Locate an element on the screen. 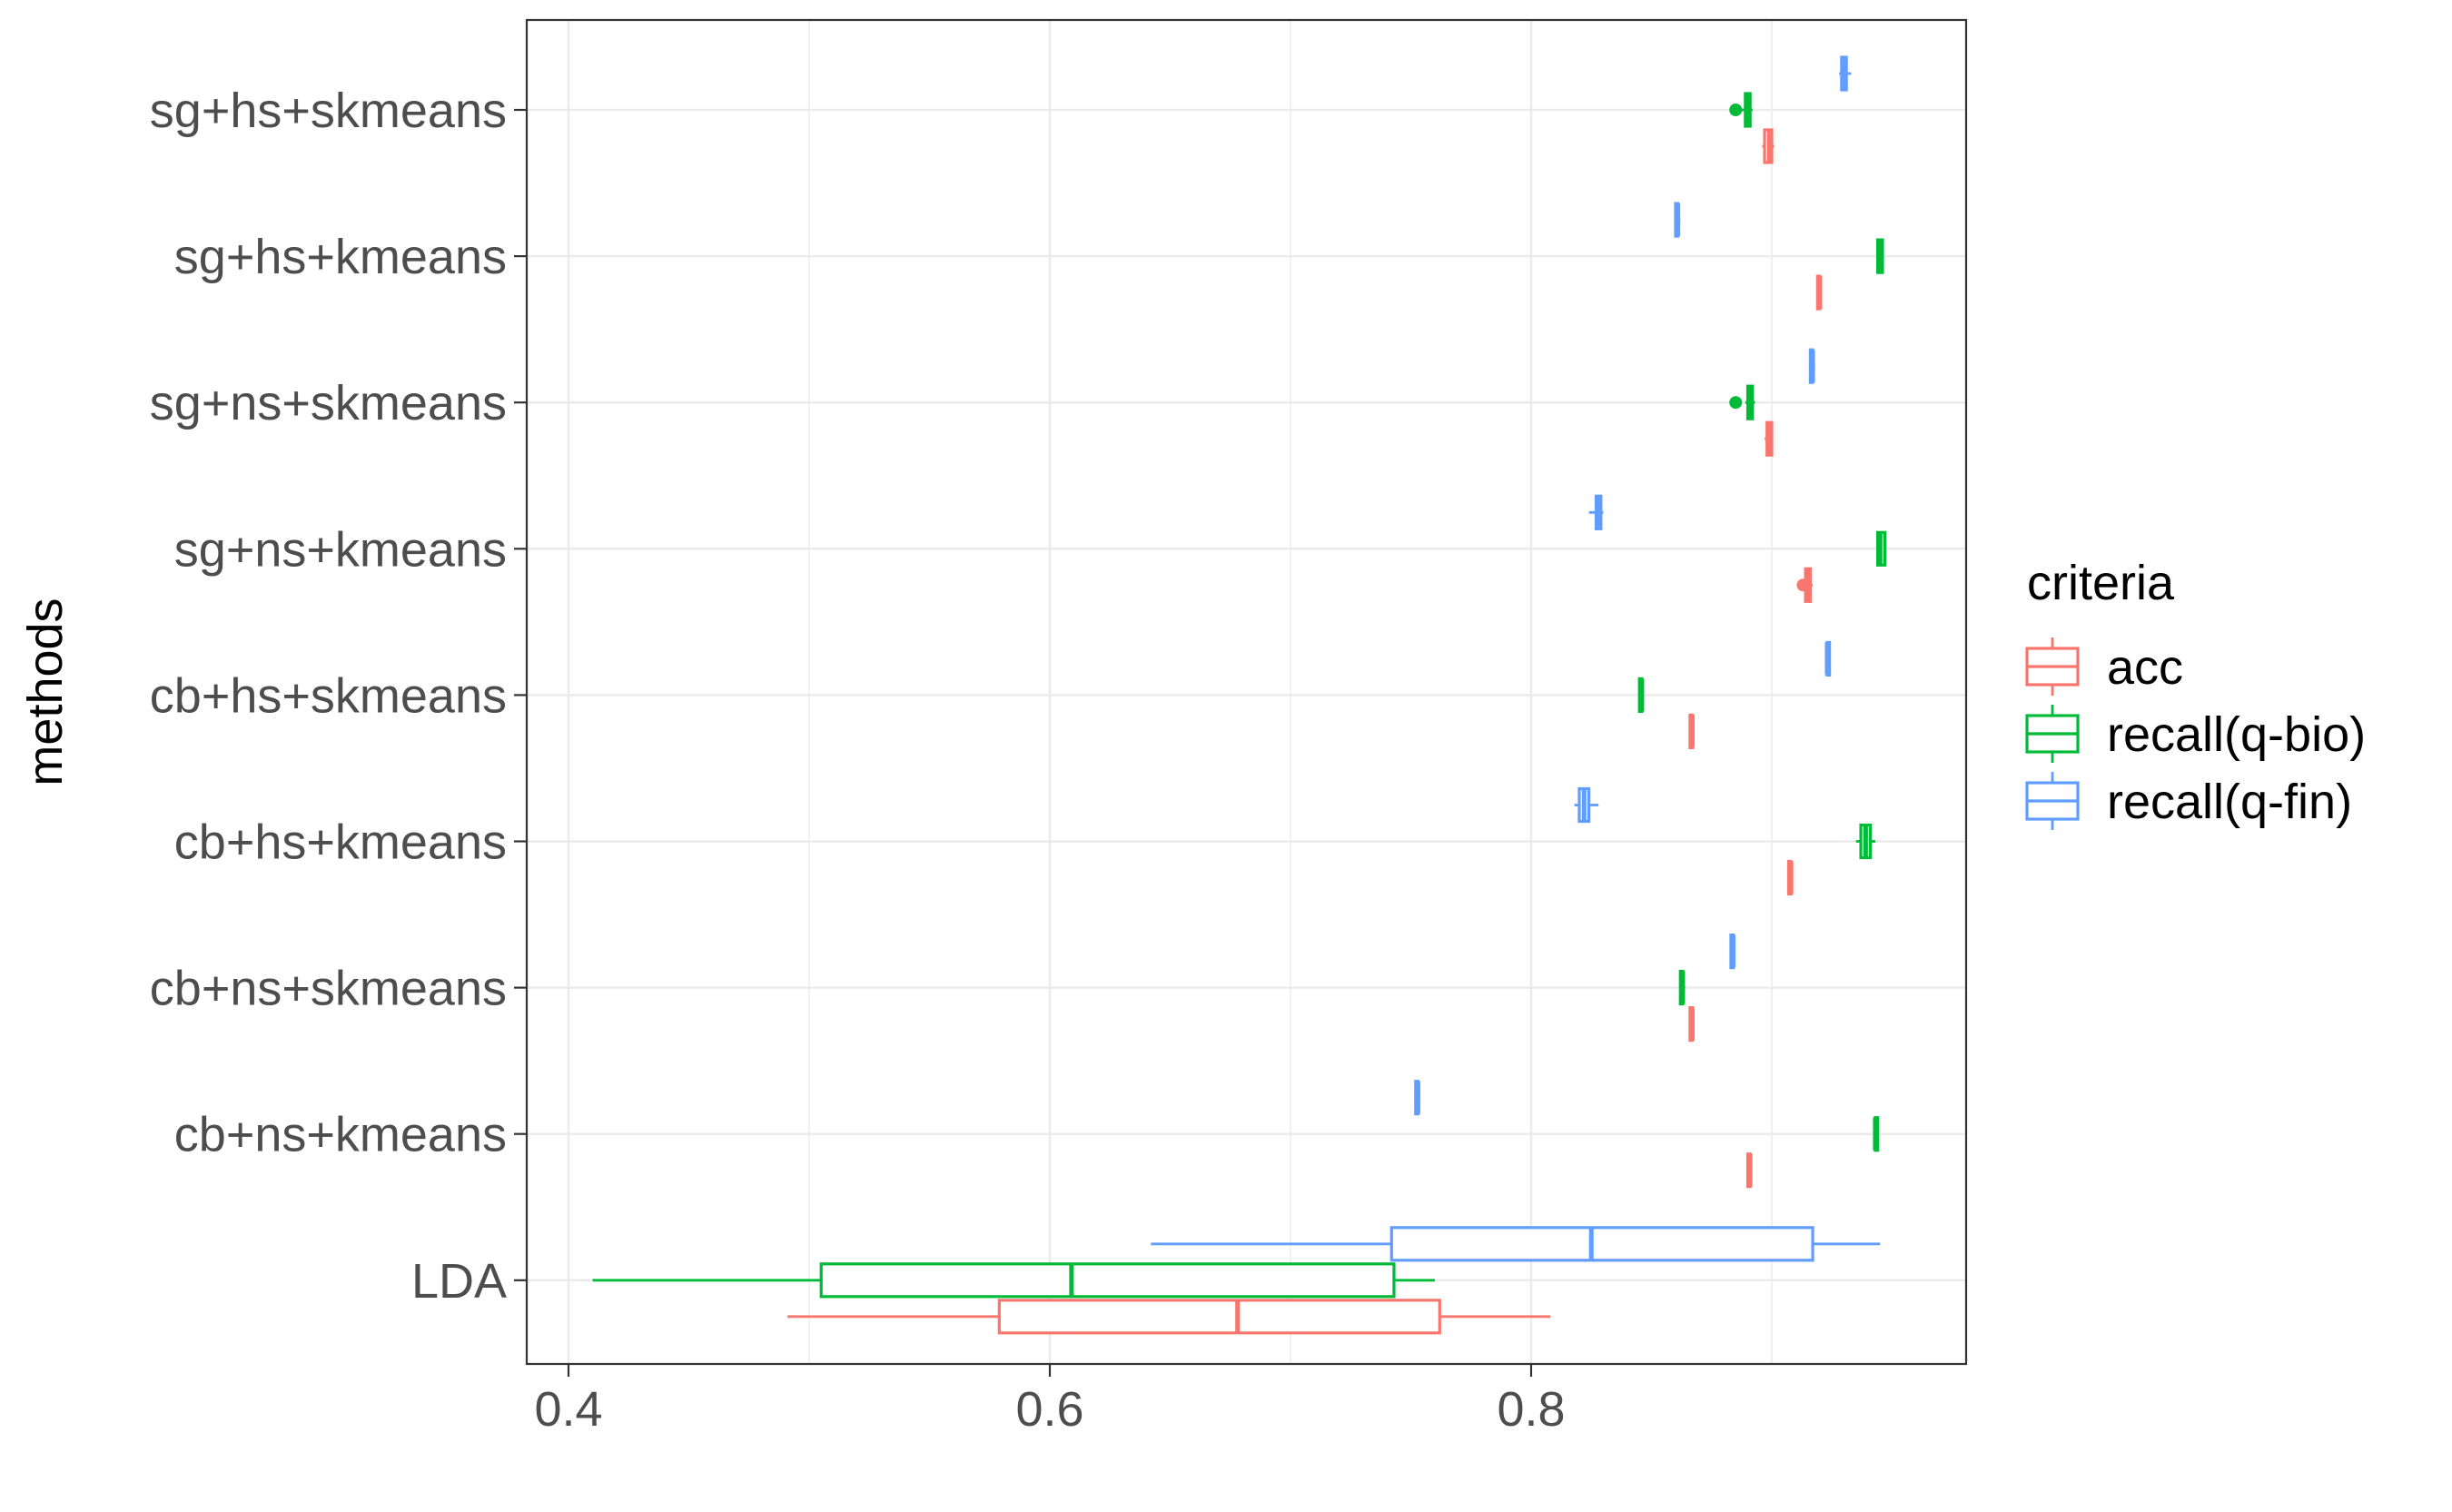  legend-item: acc is located at coordinates (2104, 667).